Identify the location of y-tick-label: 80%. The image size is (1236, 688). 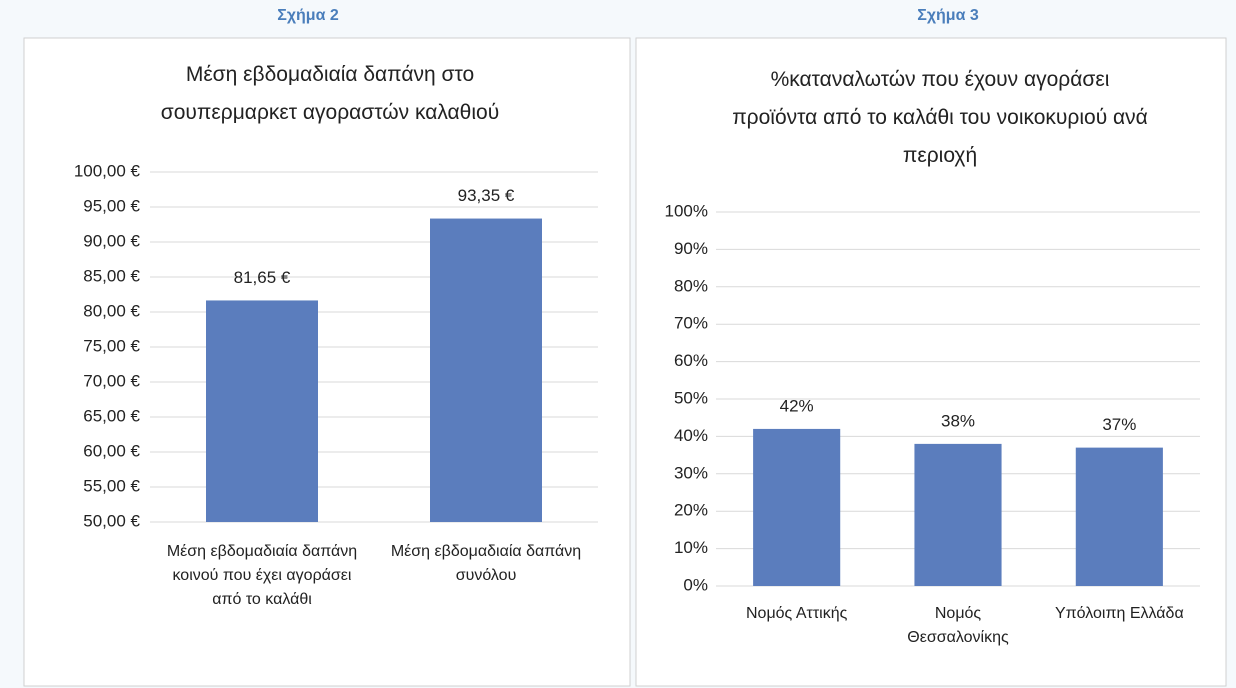
(691, 285).